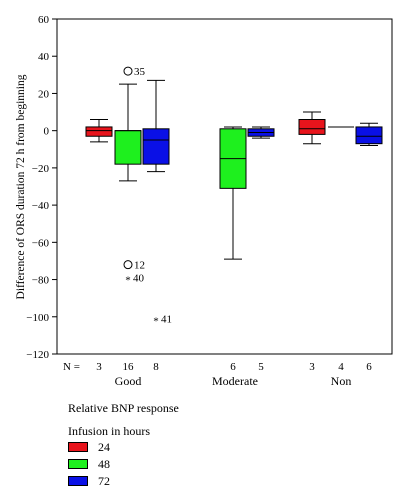 Image resolution: width=413 pixels, height=500 pixels. Describe the element at coordinates (109, 431) in the screenshot. I see `legend-title-infusion: Infusion in hours` at that location.